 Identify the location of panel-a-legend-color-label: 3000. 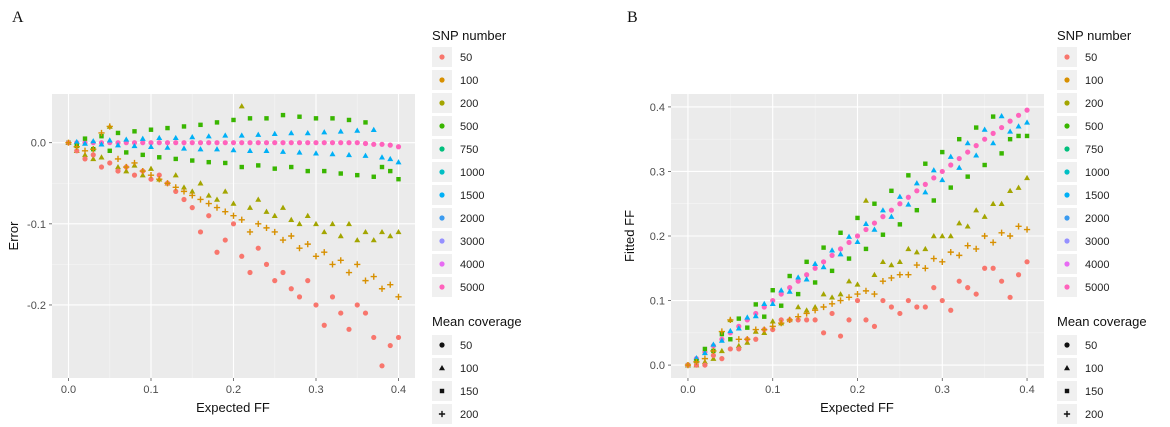
(472, 242).